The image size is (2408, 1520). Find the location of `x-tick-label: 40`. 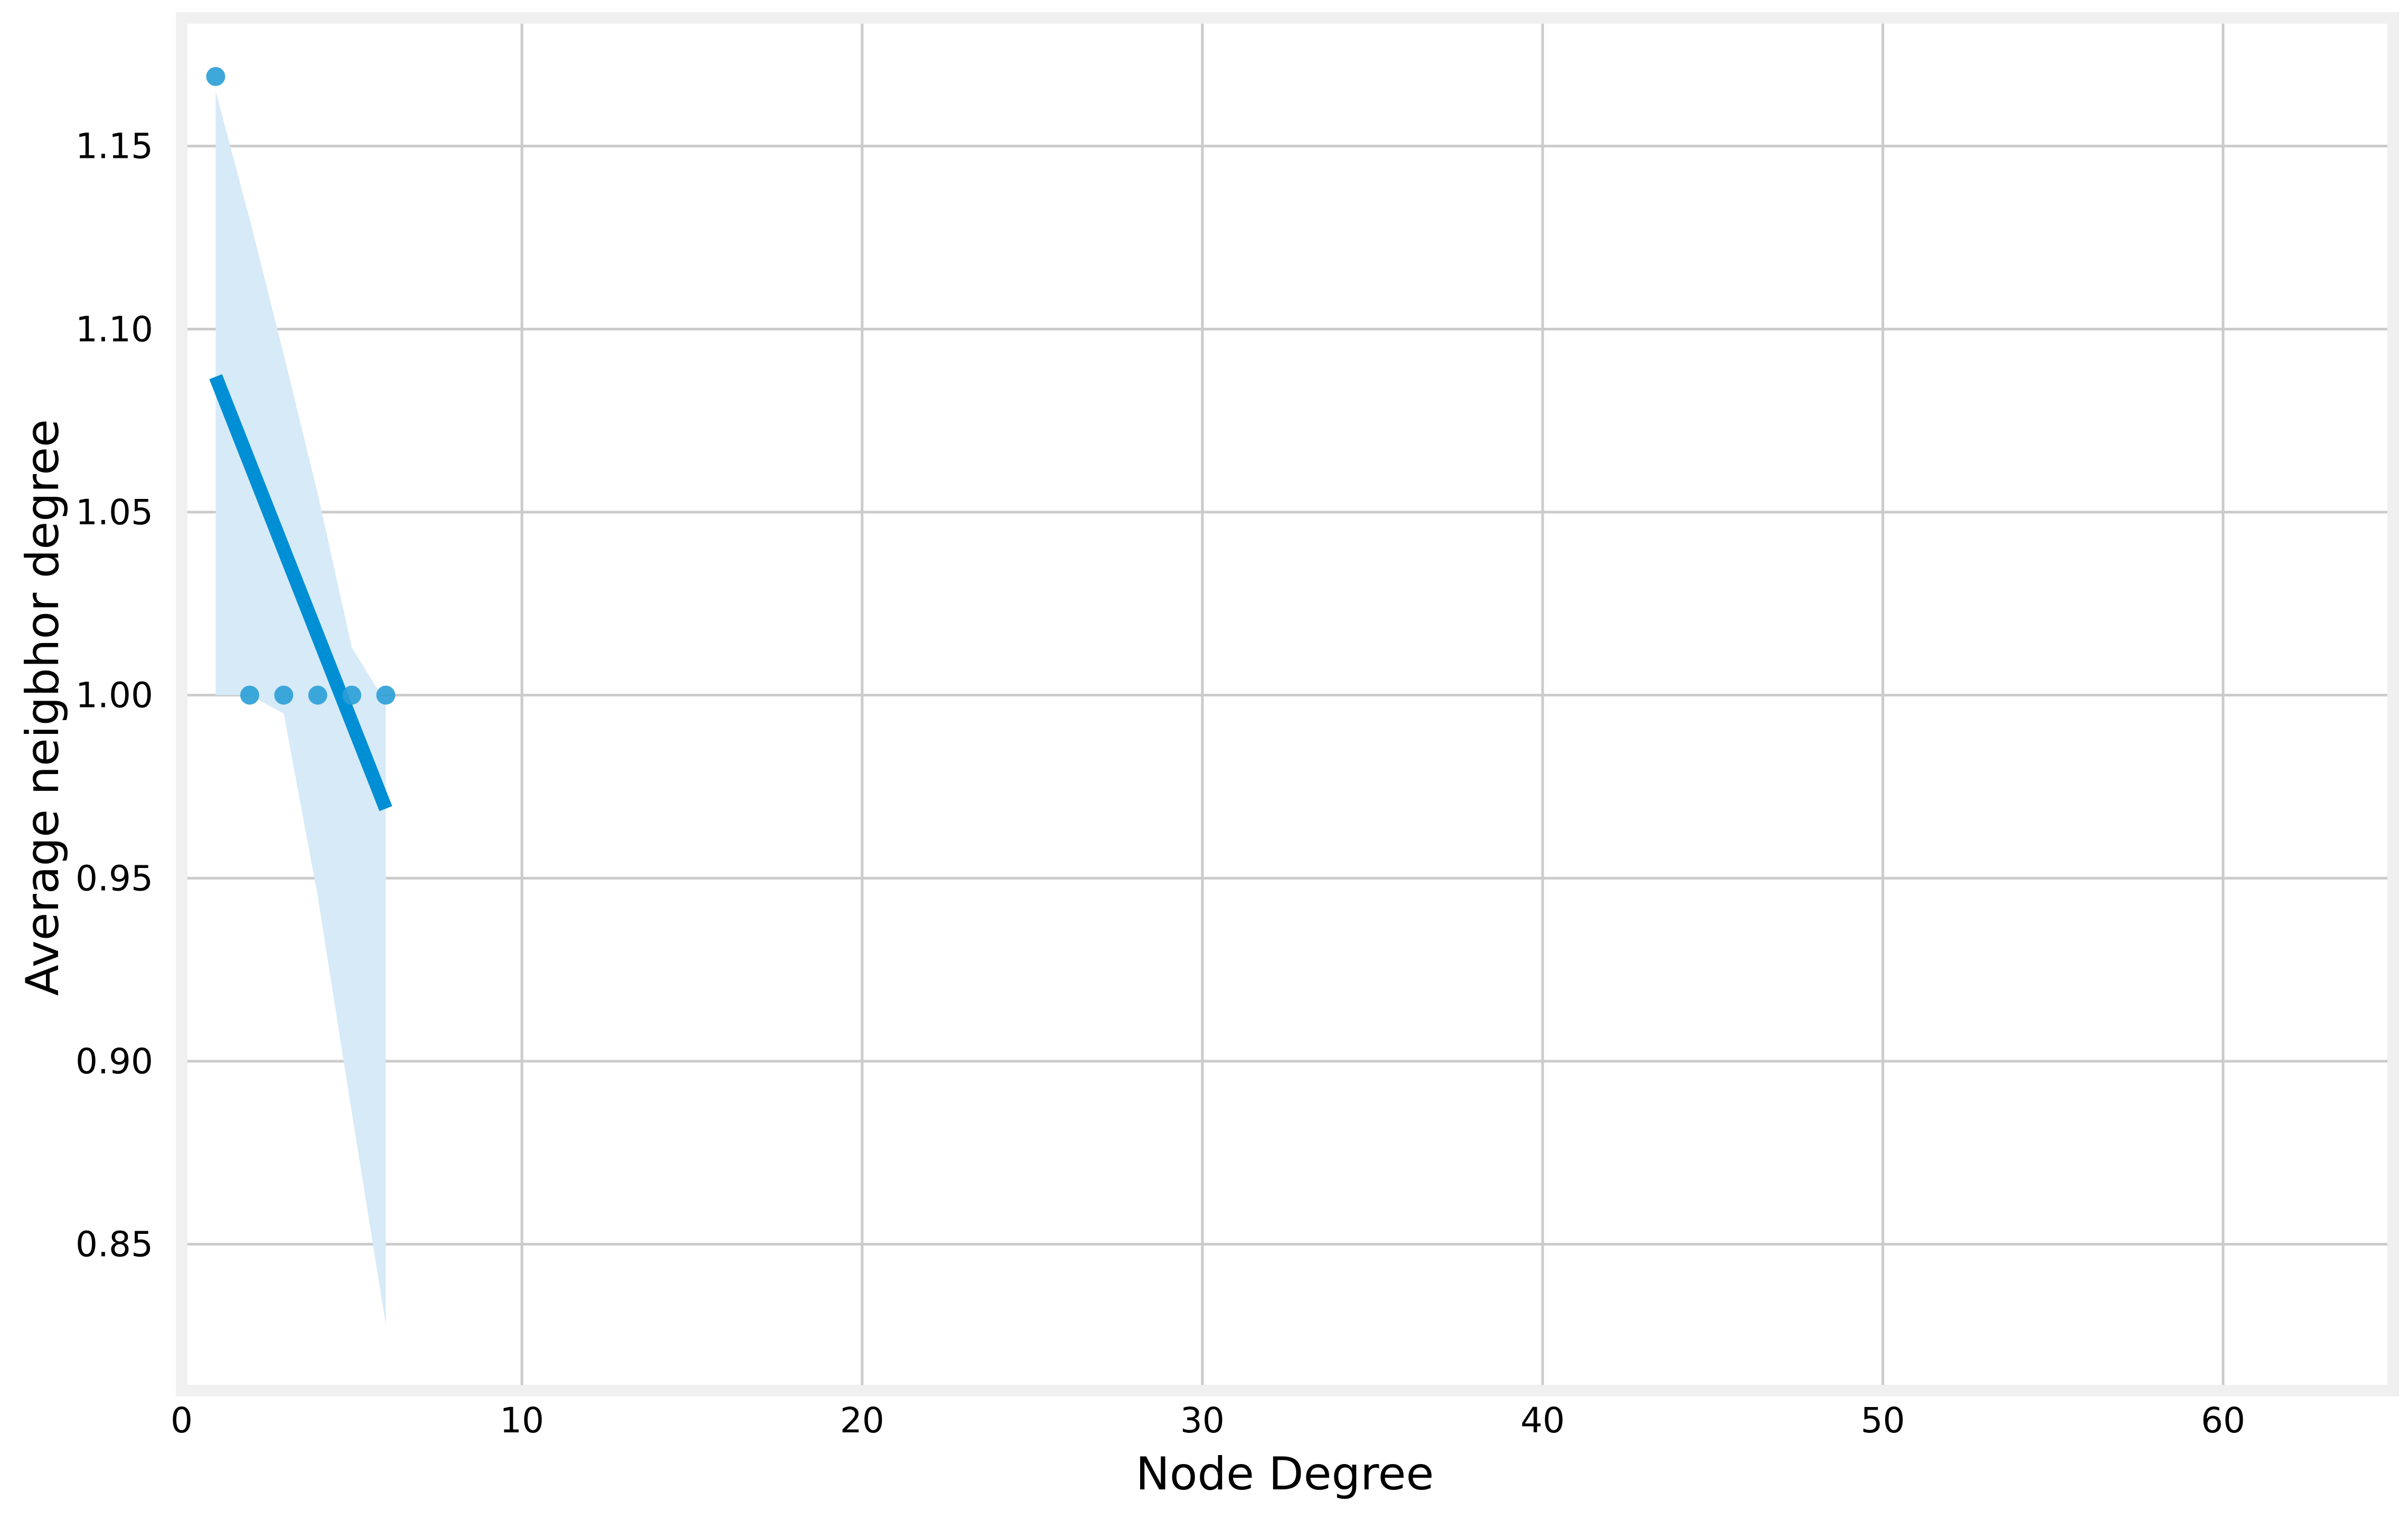

x-tick-label: 40 is located at coordinates (1542, 1420).